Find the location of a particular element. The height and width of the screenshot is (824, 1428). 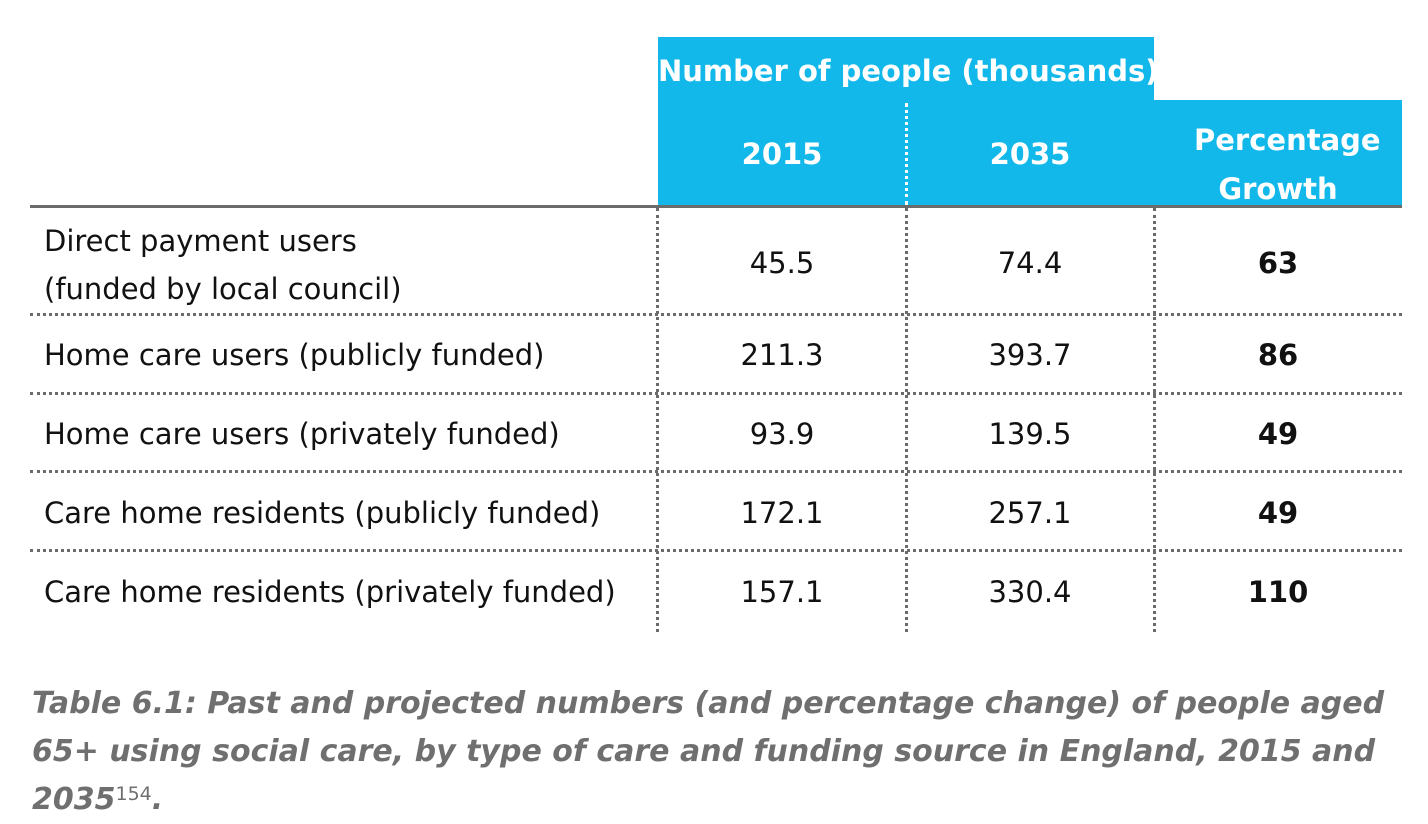

column-divider-2015 is located at coordinates (906, 420).